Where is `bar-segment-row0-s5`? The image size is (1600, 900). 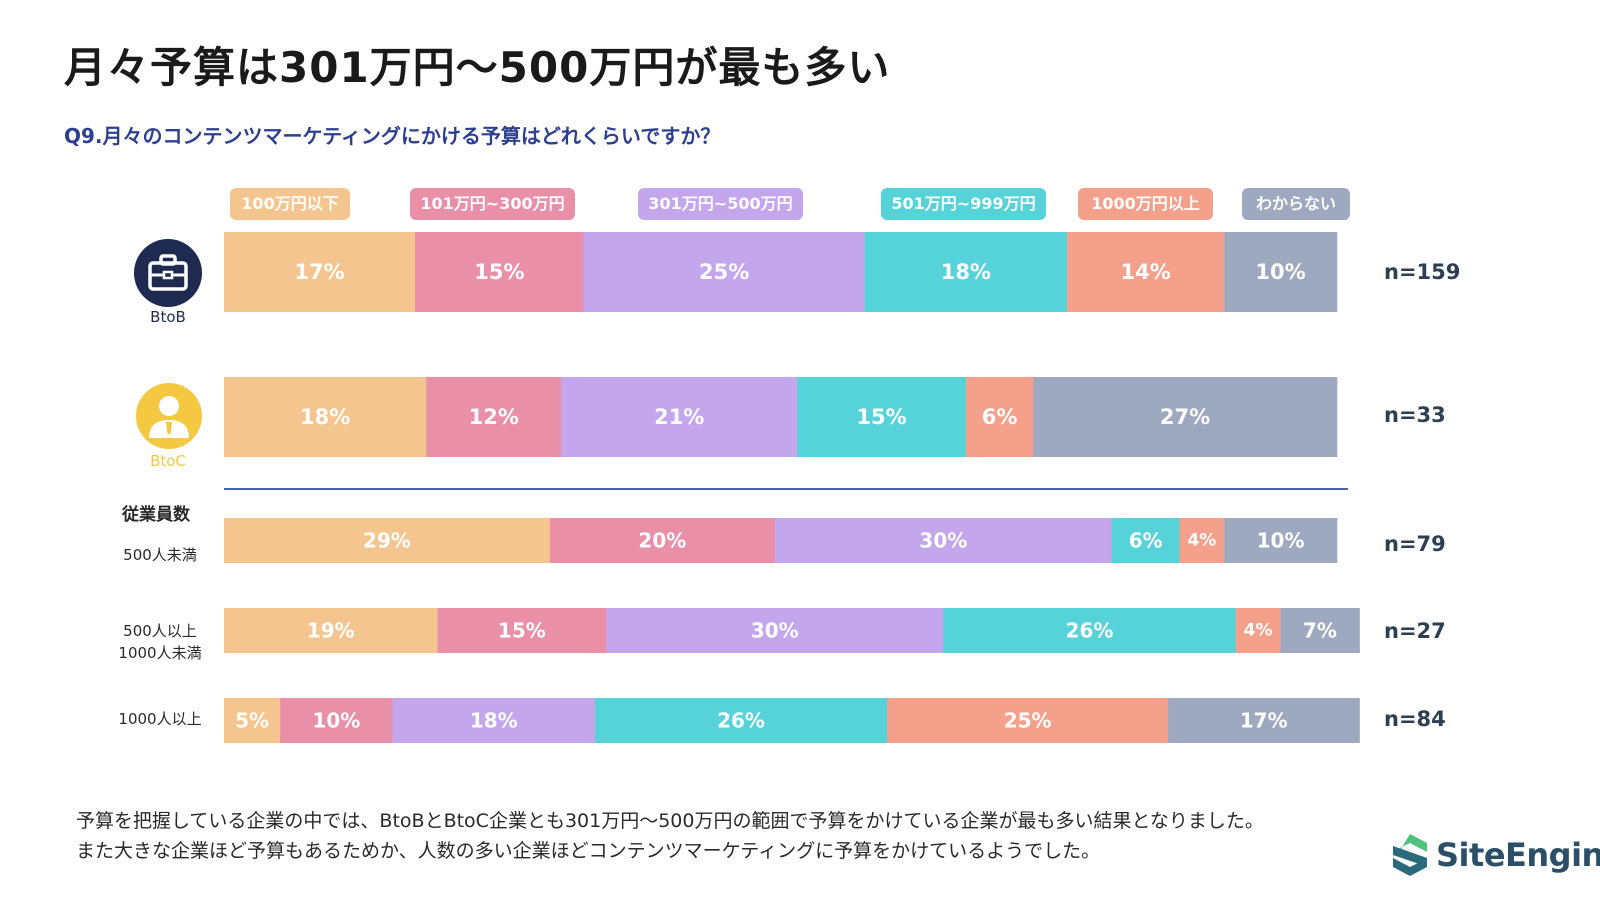 bar-segment-row0-s5 is located at coordinates (1281, 272).